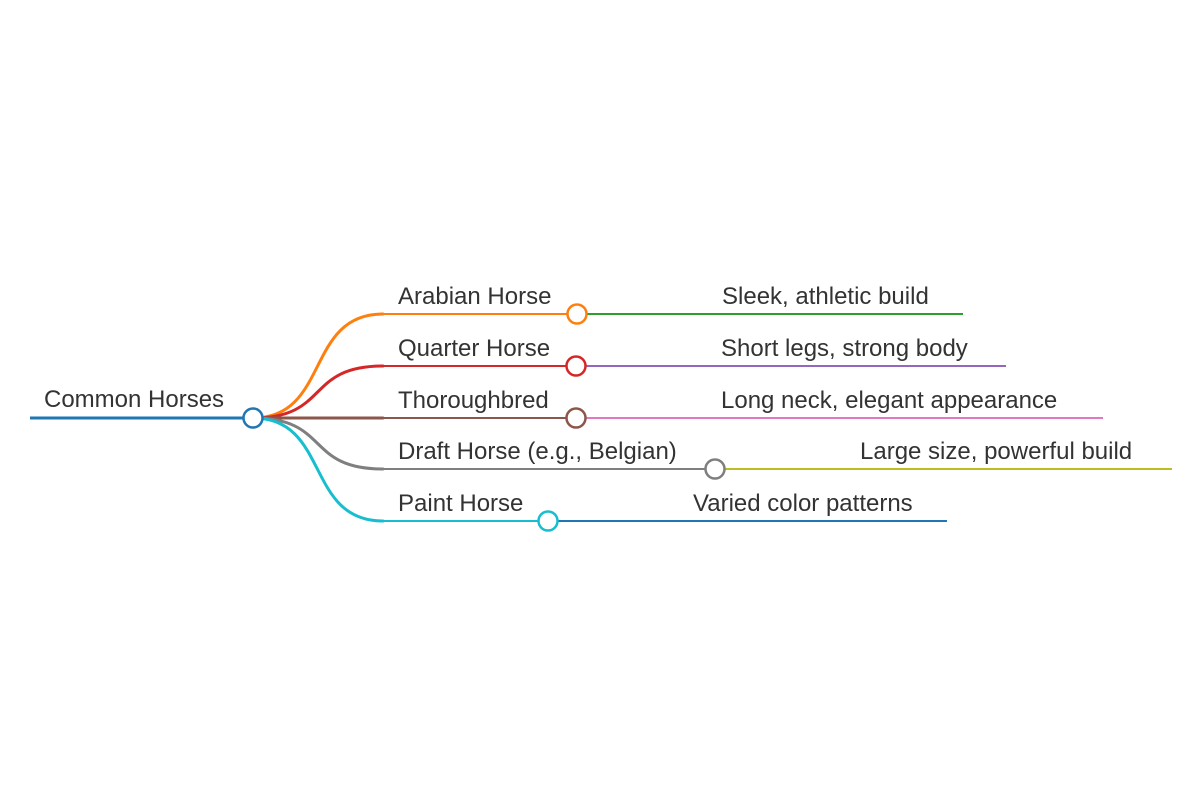 This screenshot has width=1200, height=800. What do you see at coordinates (844, 348) in the screenshot?
I see `child-label-1: Short legs, strong body` at bounding box center [844, 348].